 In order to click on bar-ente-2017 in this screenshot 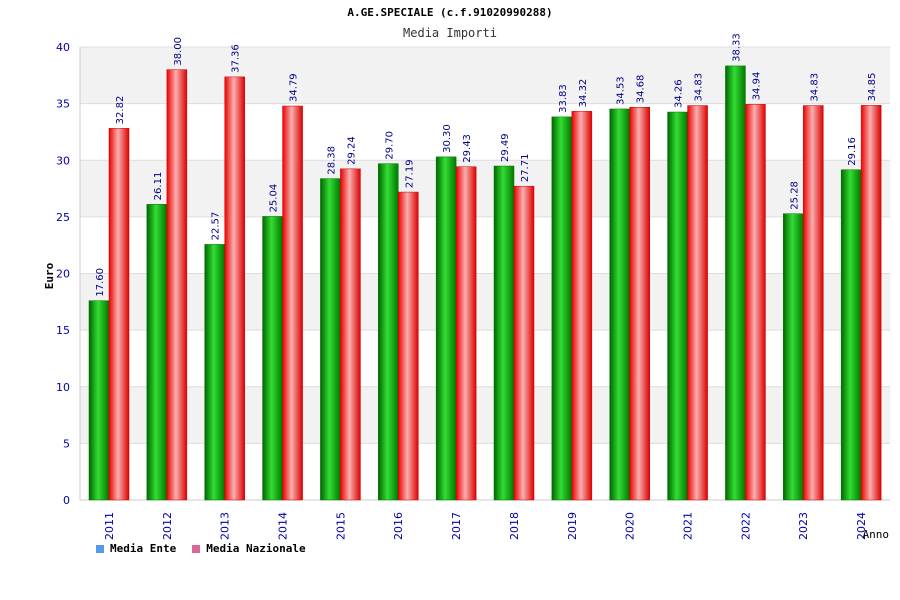, I will do `click(446, 328)`.